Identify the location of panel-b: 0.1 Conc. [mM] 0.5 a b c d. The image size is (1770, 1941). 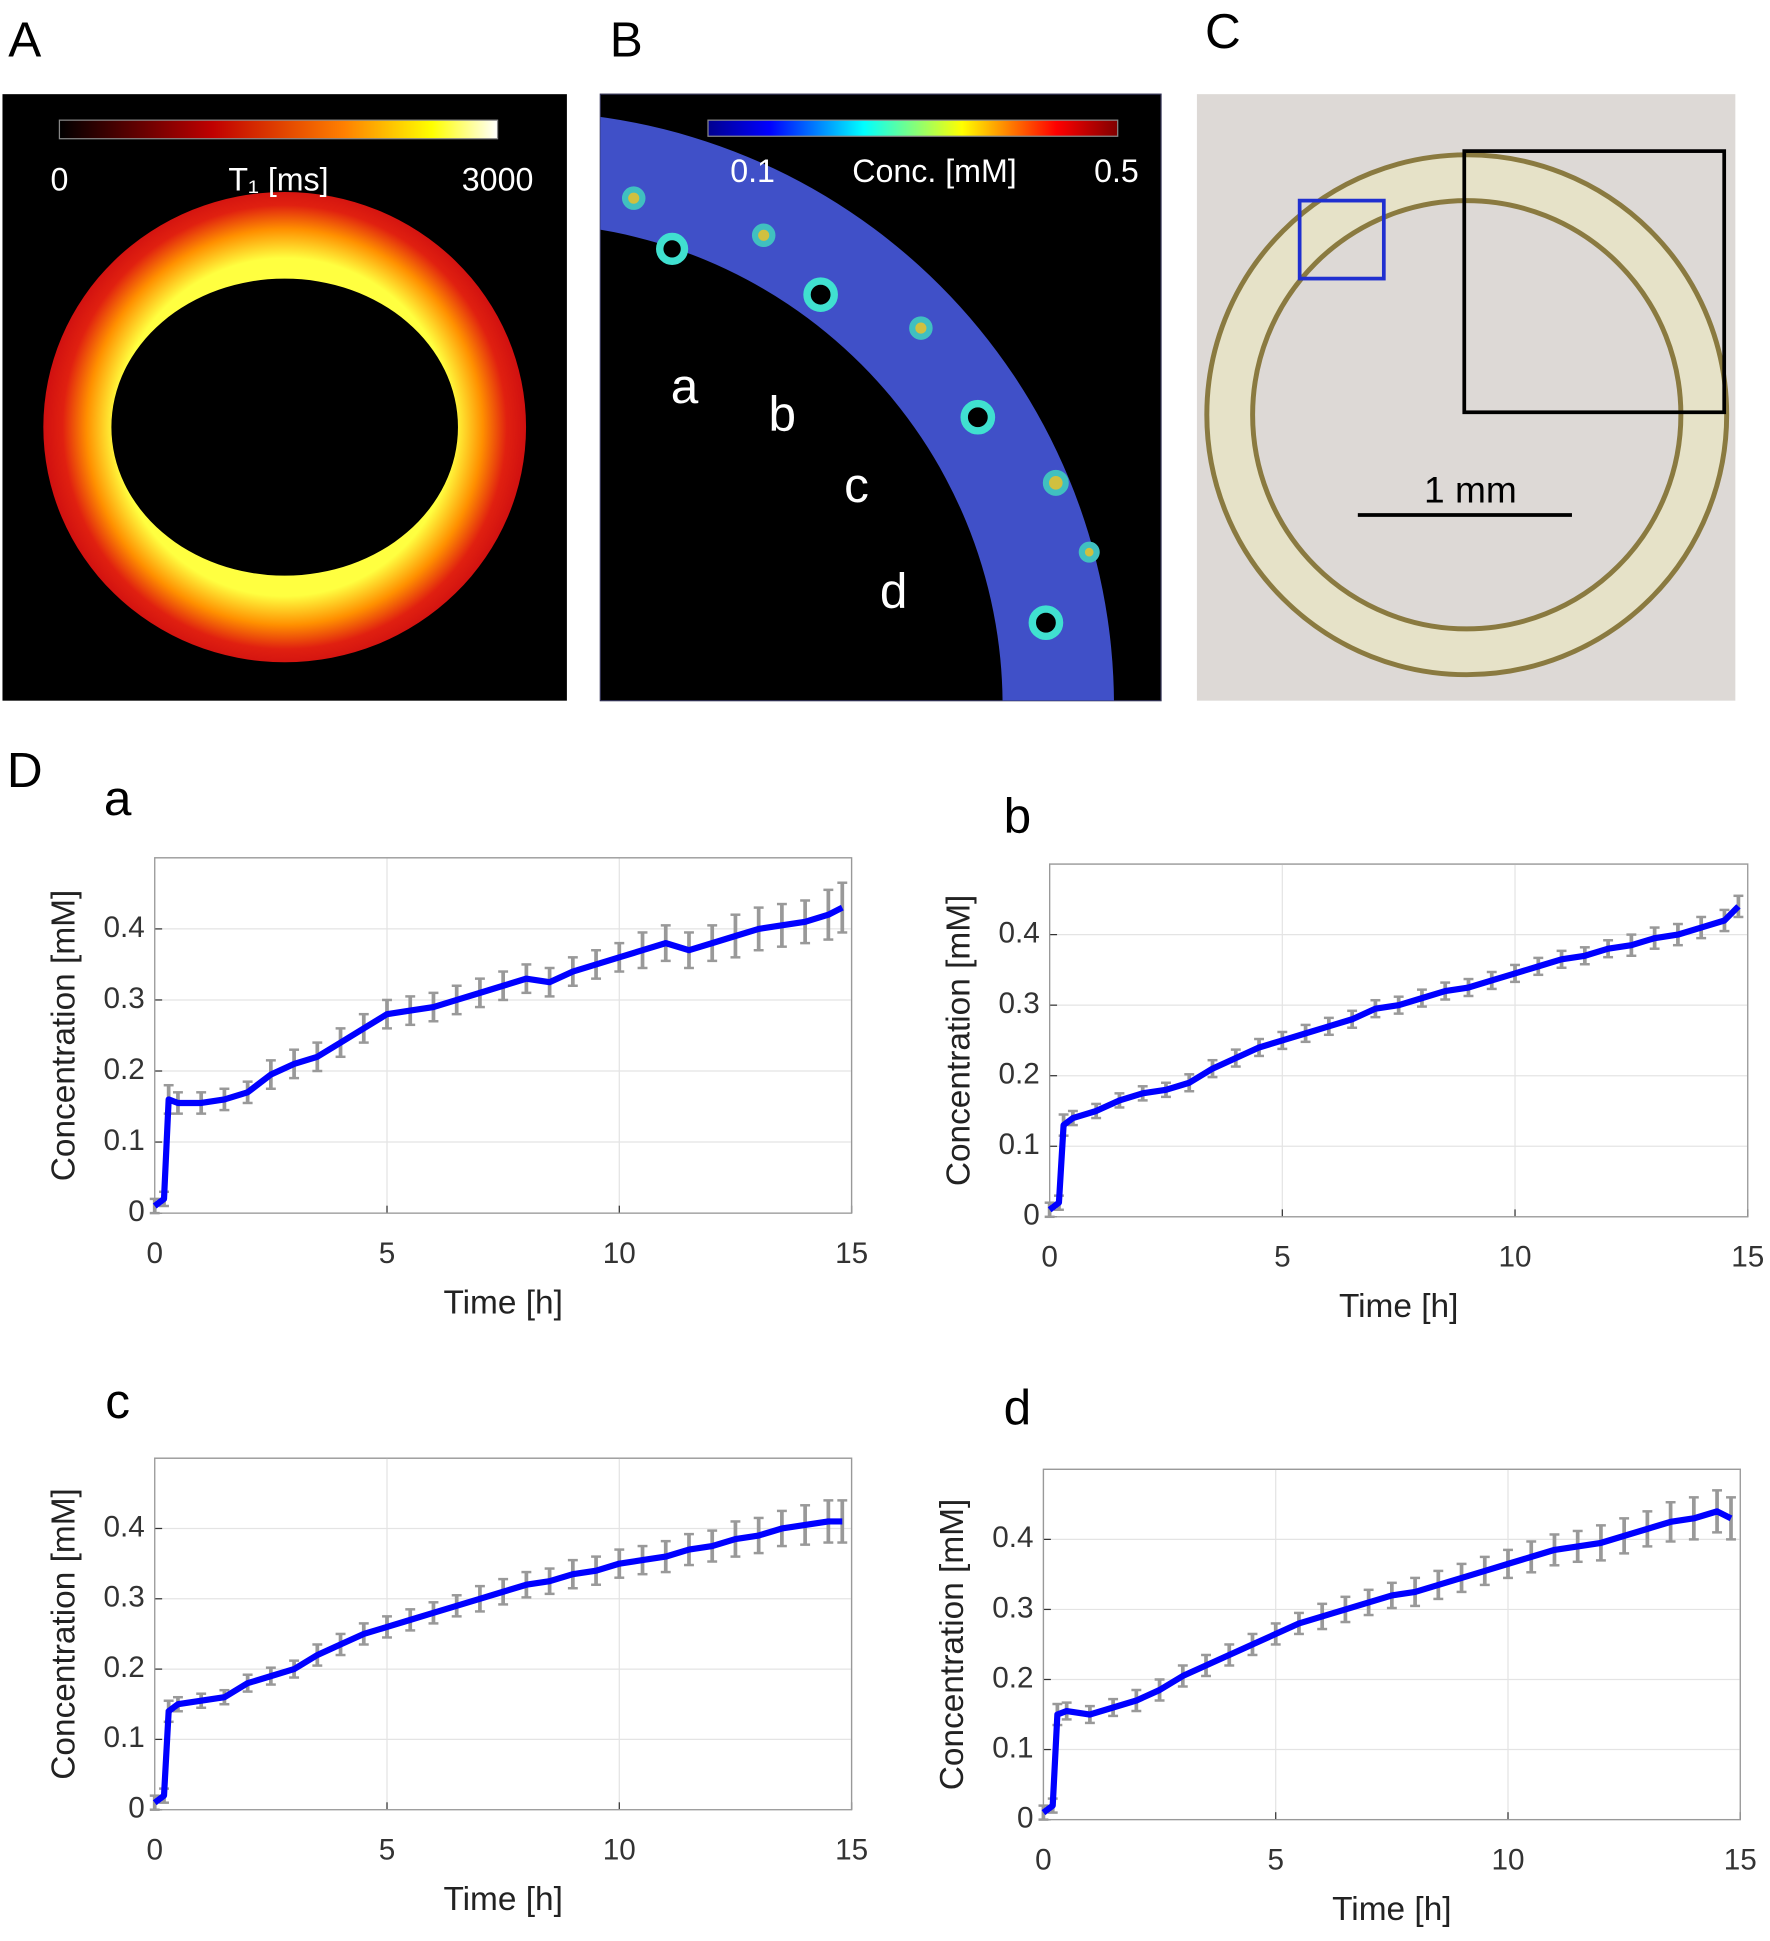
(880, 397).